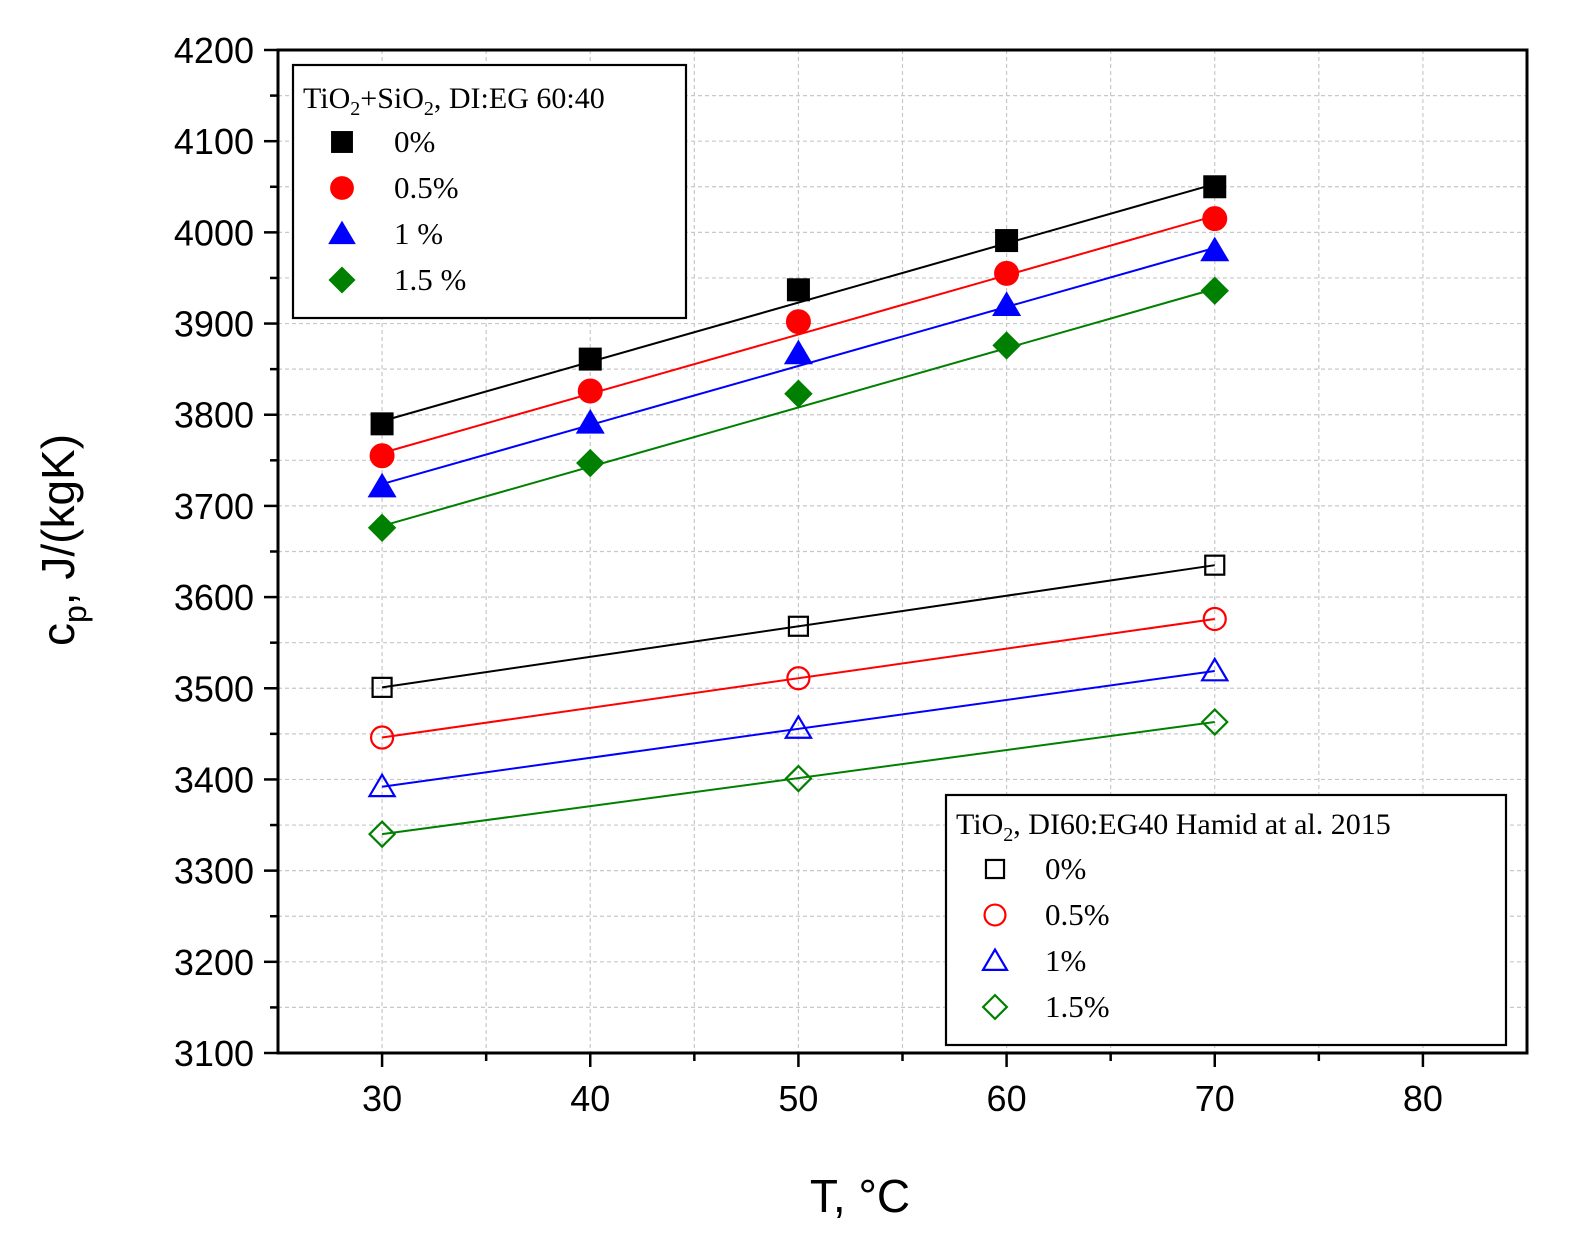 This screenshot has height=1257, width=1587. Describe the element at coordinates (860, 1196) in the screenshot. I see `x-axis-title: T, °C` at that location.